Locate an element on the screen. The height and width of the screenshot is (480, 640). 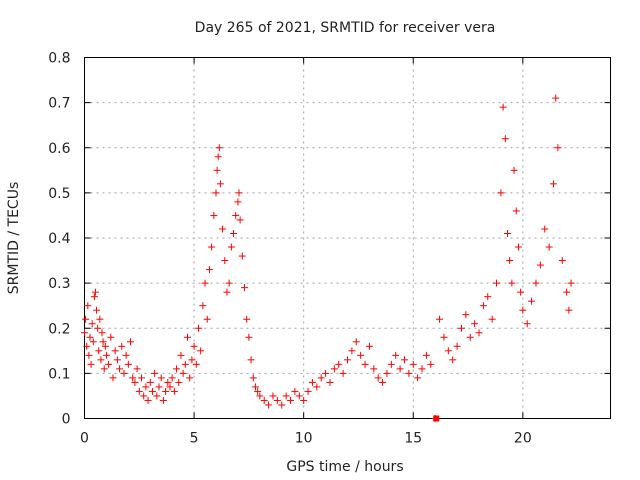
x-tick-label: 20 is located at coordinates (523, 439).